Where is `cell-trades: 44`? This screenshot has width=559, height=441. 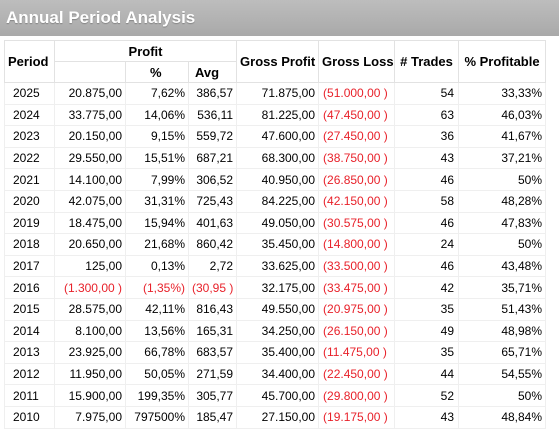 cell-trades: 44 is located at coordinates (427, 374).